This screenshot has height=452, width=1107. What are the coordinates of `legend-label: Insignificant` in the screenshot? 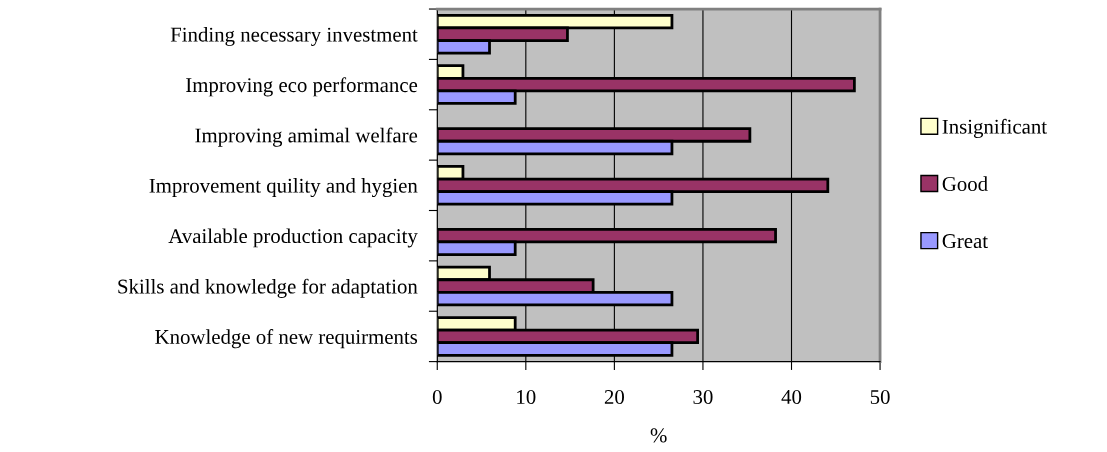 It's located at (994, 128).